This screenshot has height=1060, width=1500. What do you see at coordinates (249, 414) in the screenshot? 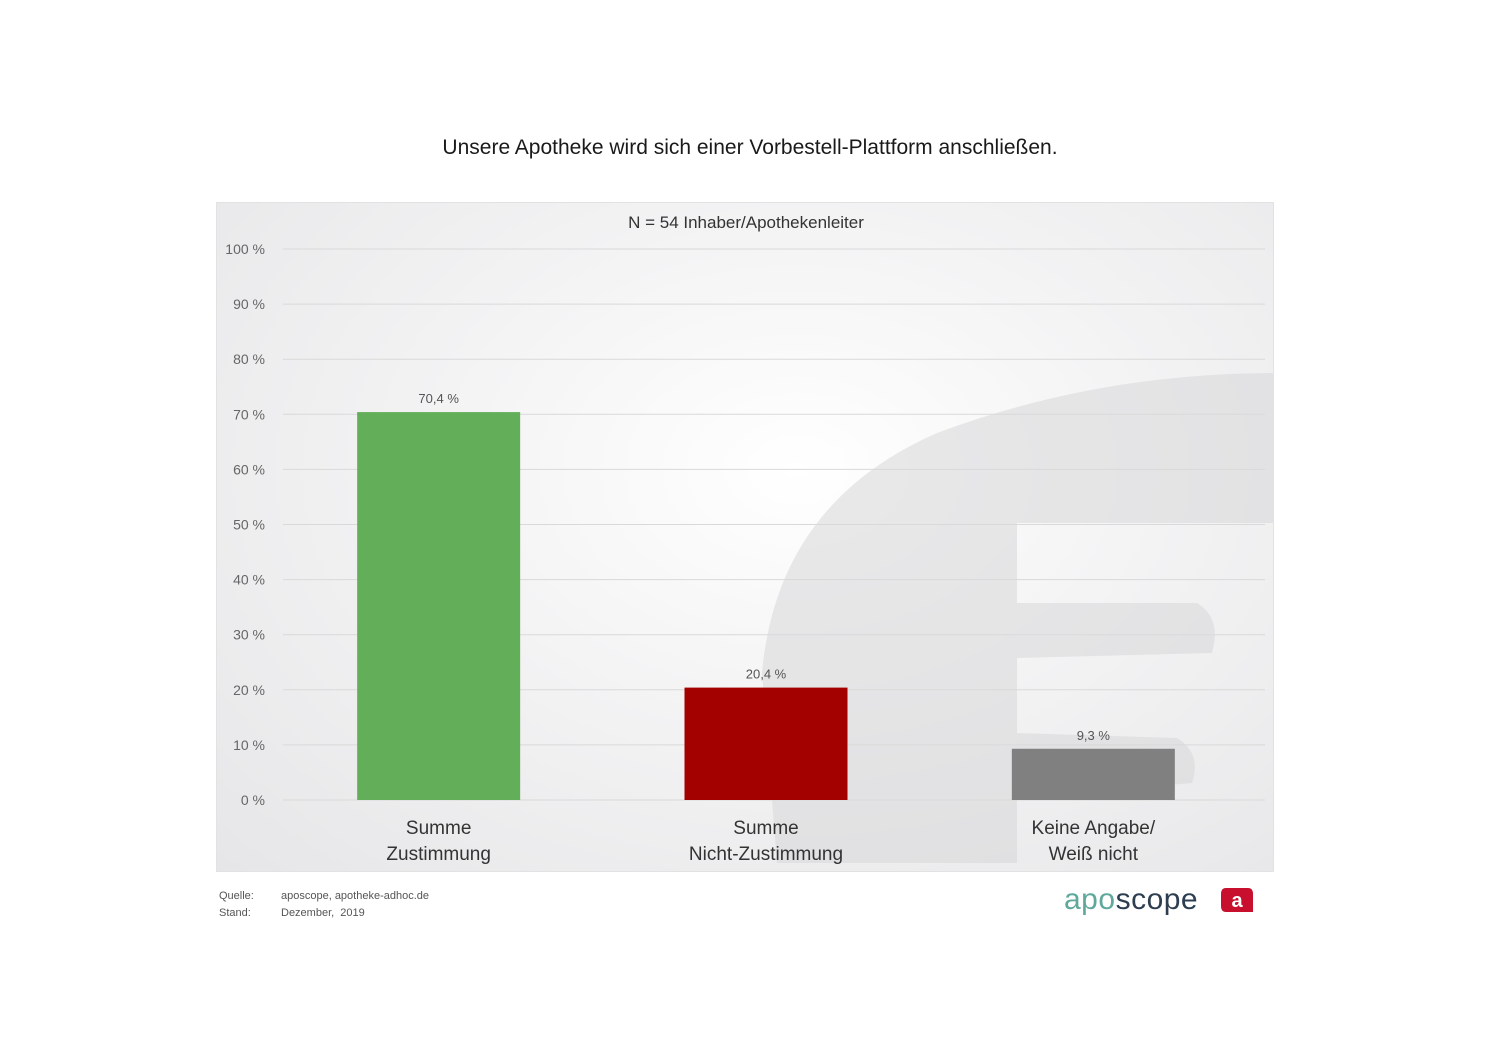
I see `y-tick-label: 70 %` at bounding box center [249, 414].